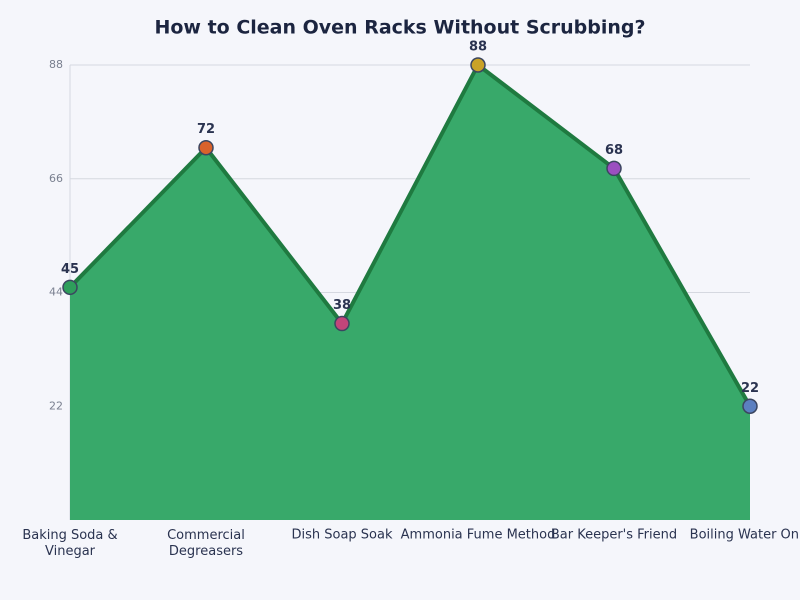 Image resolution: width=800 pixels, height=600 pixels. Describe the element at coordinates (478, 47) in the screenshot. I see `data-label: 88` at that location.